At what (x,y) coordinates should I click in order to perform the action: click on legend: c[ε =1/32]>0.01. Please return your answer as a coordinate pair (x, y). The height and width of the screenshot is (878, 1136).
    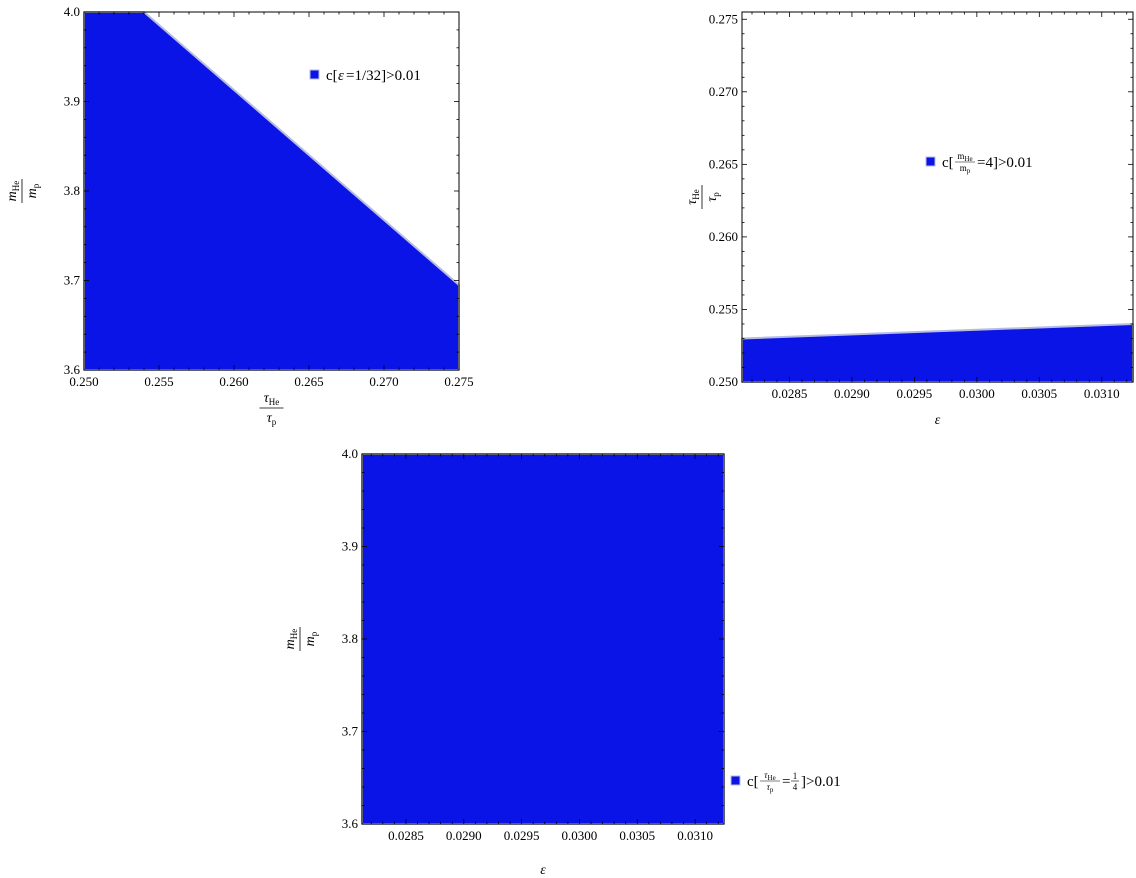
    Looking at the image, I should click on (365, 76).